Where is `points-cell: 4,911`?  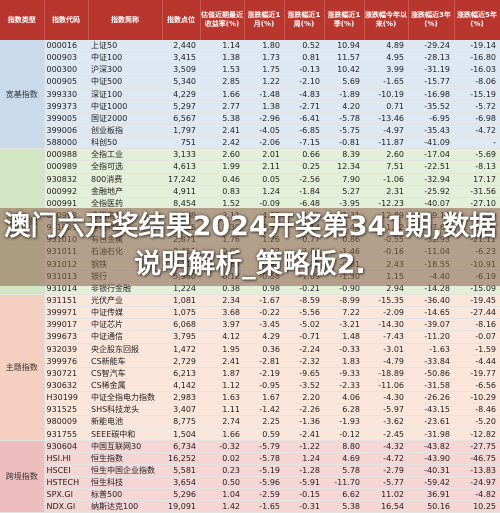 points-cell: 4,911 is located at coordinates (181, 191).